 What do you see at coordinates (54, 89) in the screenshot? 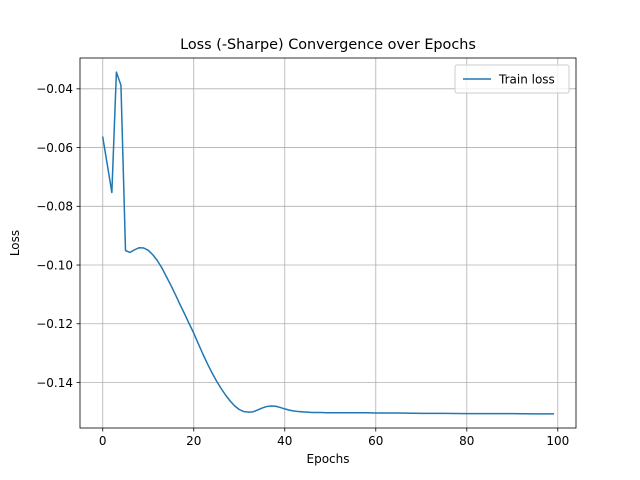
I see `y-tick-label: −0.04` at bounding box center [54, 89].